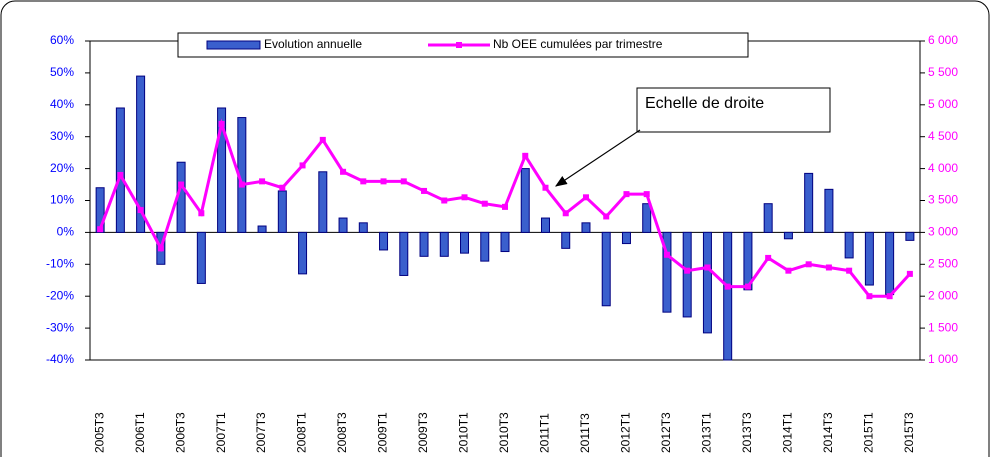  I want to click on legend-label: Evolution annuelle, so click(313, 44).